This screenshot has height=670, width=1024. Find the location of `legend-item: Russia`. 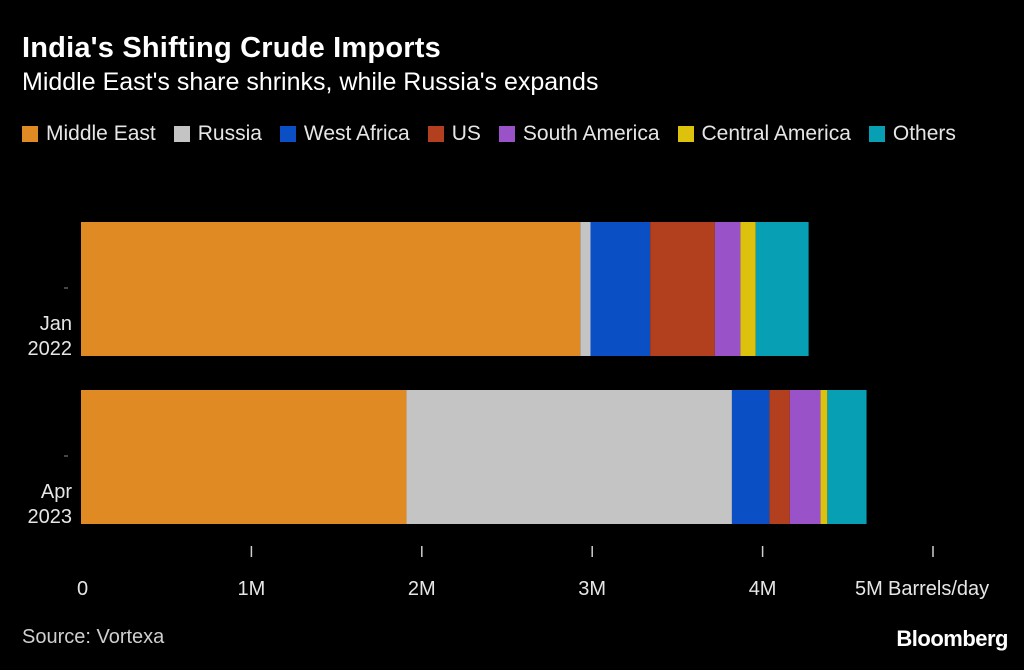

legend-item: Russia is located at coordinates (217, 134).